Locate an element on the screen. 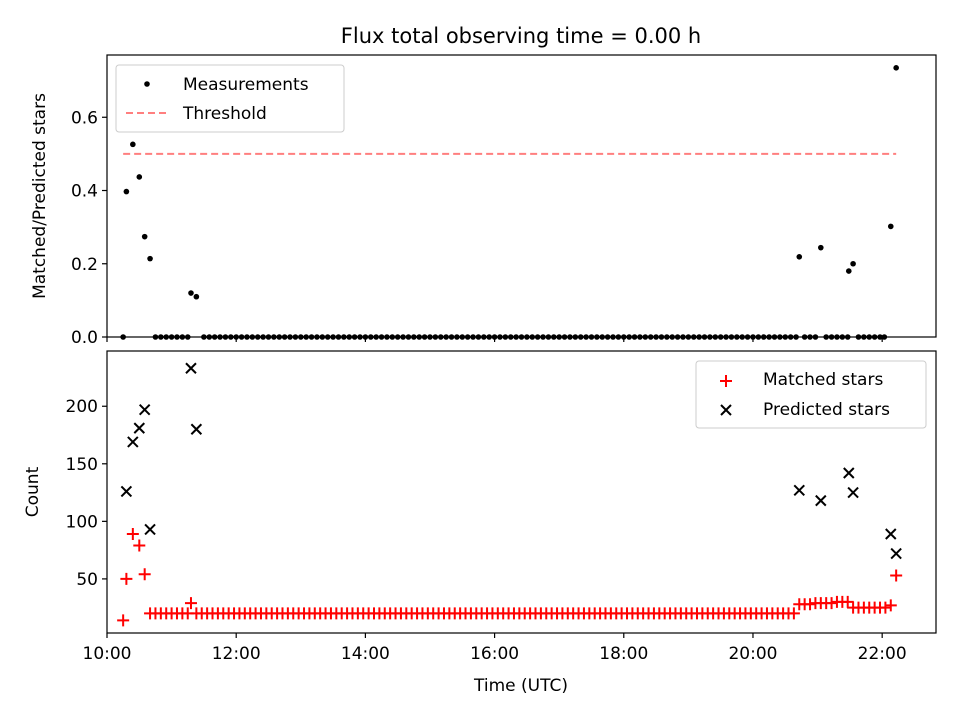 The height and width of the screenshot is (720, 960). legend-label-predicted: Predicted stars is located at coordinates (826, 410).